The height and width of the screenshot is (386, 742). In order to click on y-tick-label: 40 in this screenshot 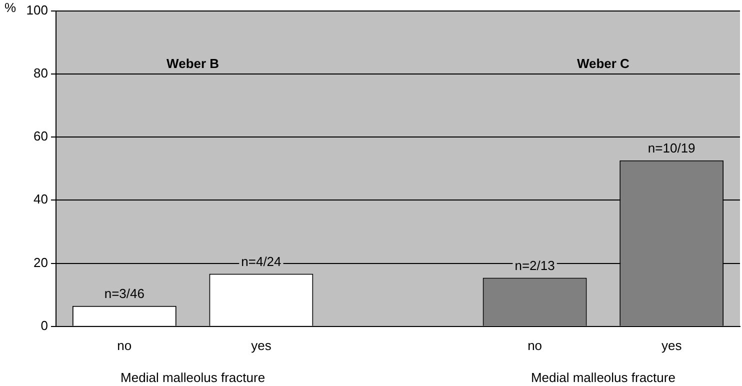, I will do `click(41, 199)`.